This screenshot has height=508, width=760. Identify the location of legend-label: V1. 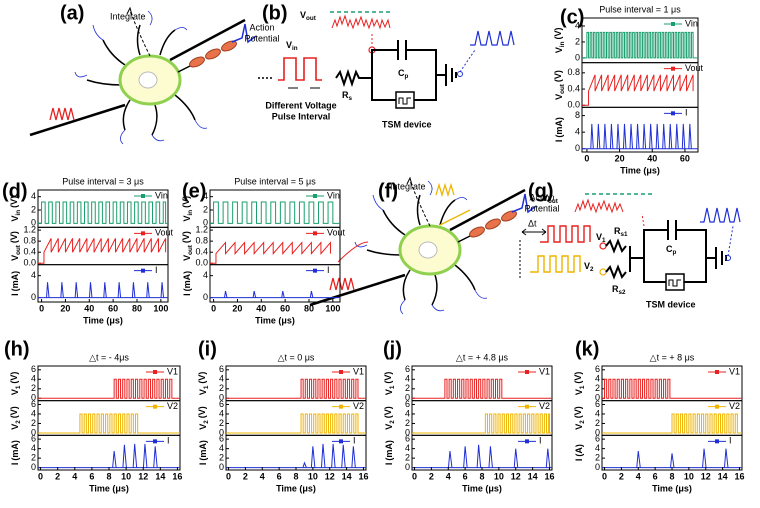
(734, 371).